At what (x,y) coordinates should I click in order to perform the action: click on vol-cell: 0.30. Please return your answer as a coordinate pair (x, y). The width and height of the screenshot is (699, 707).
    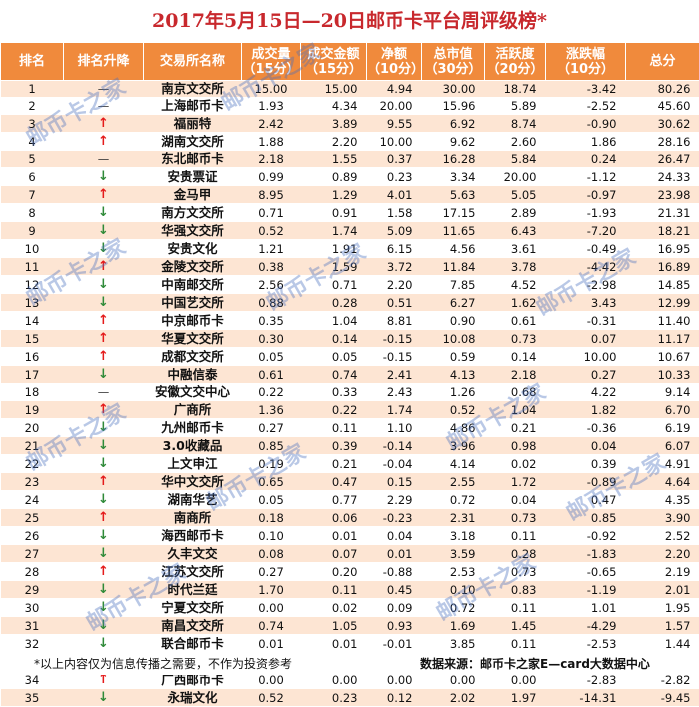
    Looking at the image, I should click on (271, 339).